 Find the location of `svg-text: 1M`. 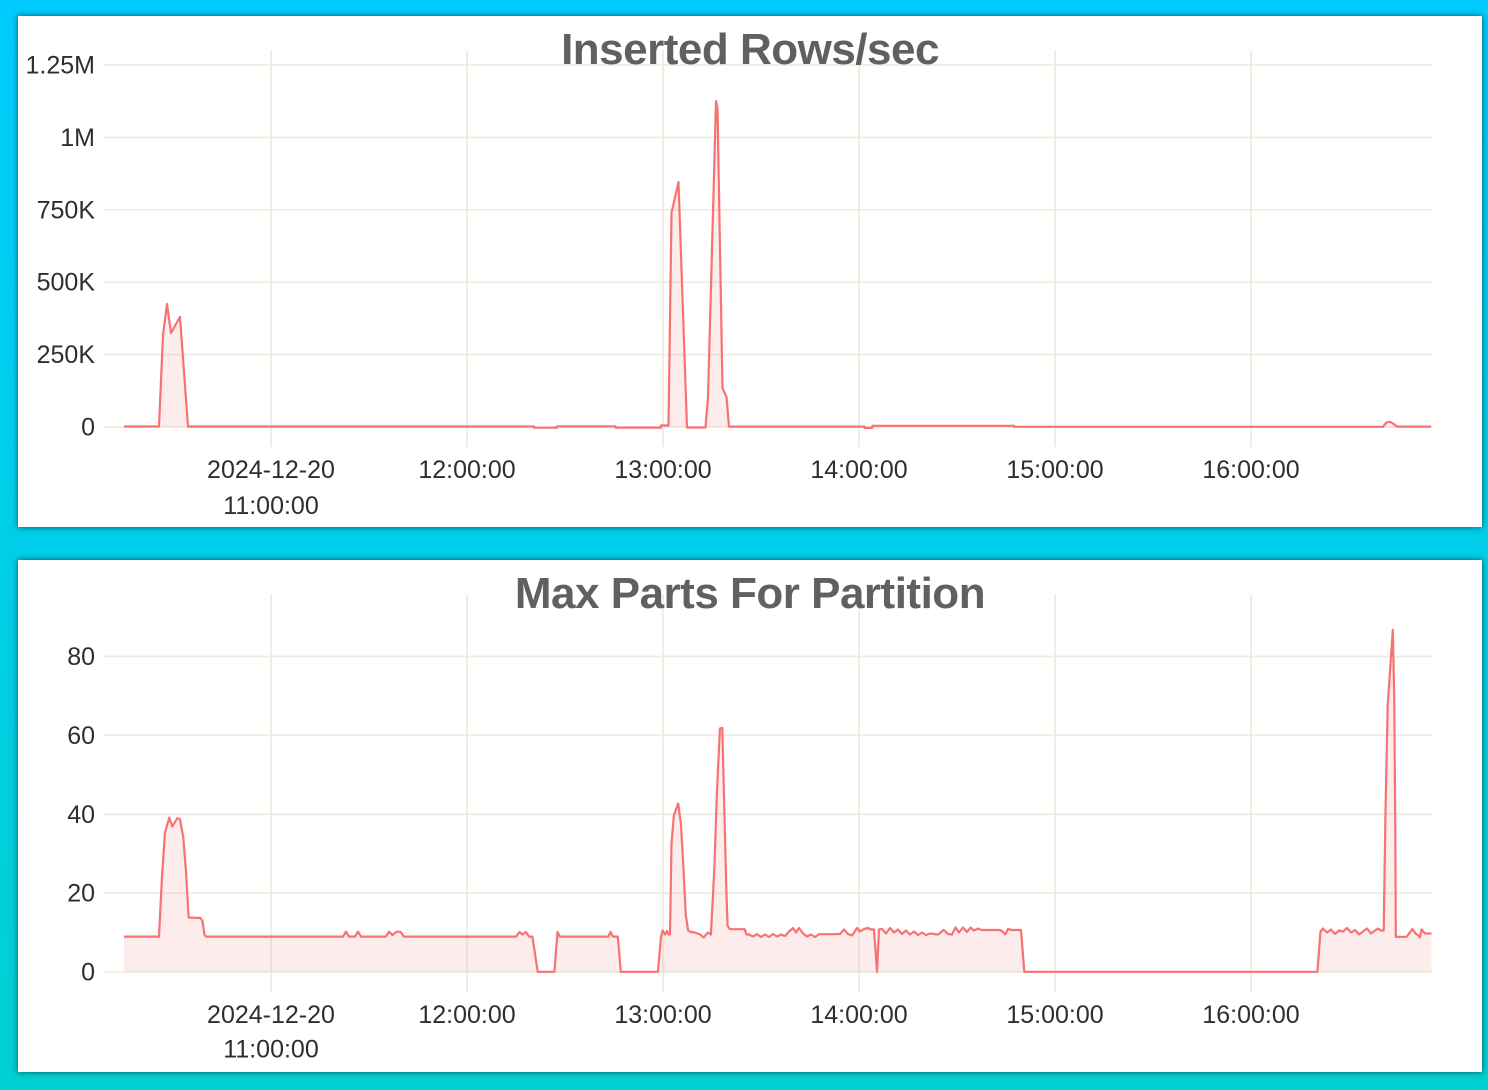

svg-text: 1M is located at coordinates (77, 138).